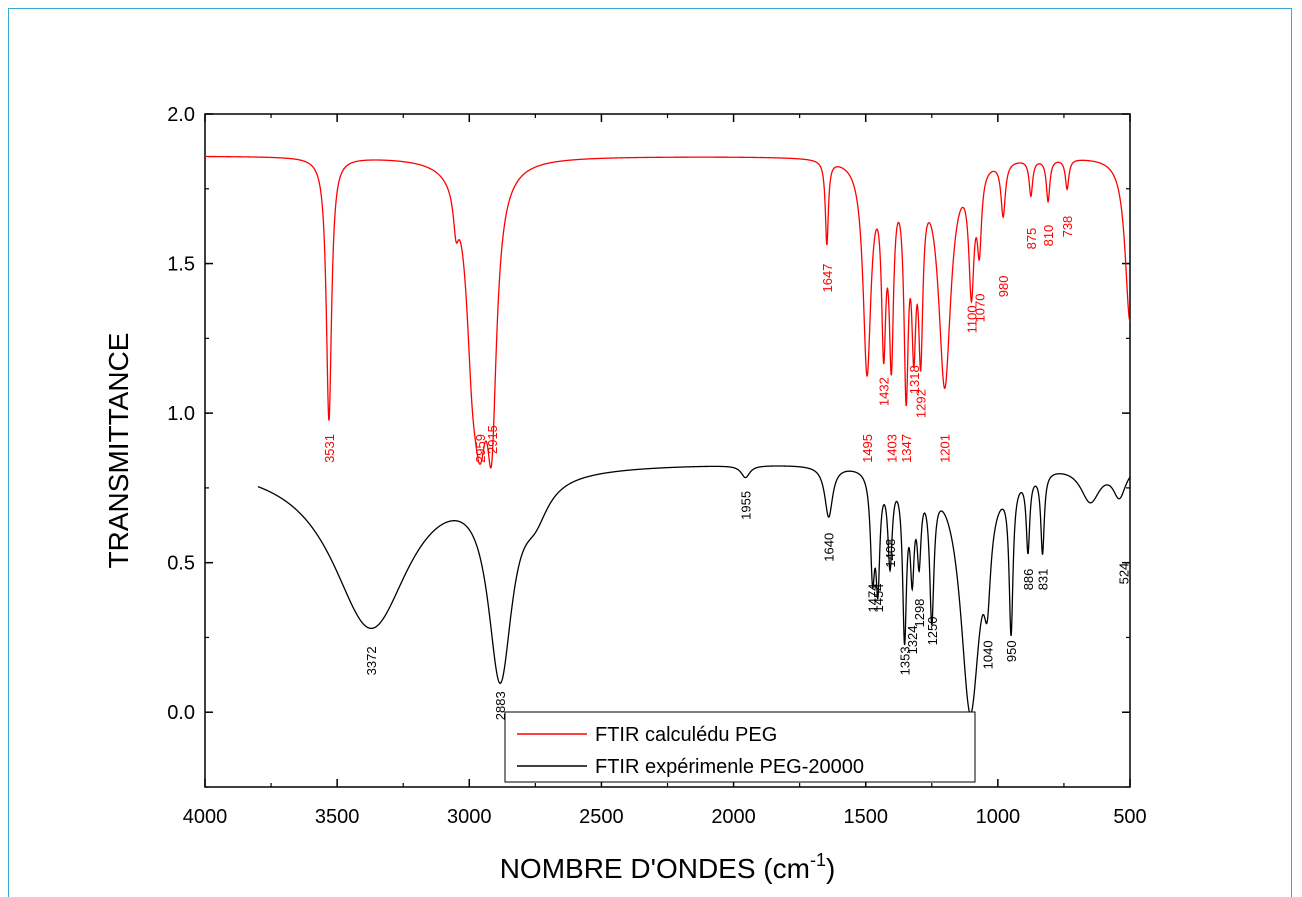 The height and width of the screenshot is (897, 1302). What do you see at coordinates (655, 868) in the screenshot?
I see `x-axis-title-main: NOMBRE D'ONDES (cm` at bounding box center [655, 868].